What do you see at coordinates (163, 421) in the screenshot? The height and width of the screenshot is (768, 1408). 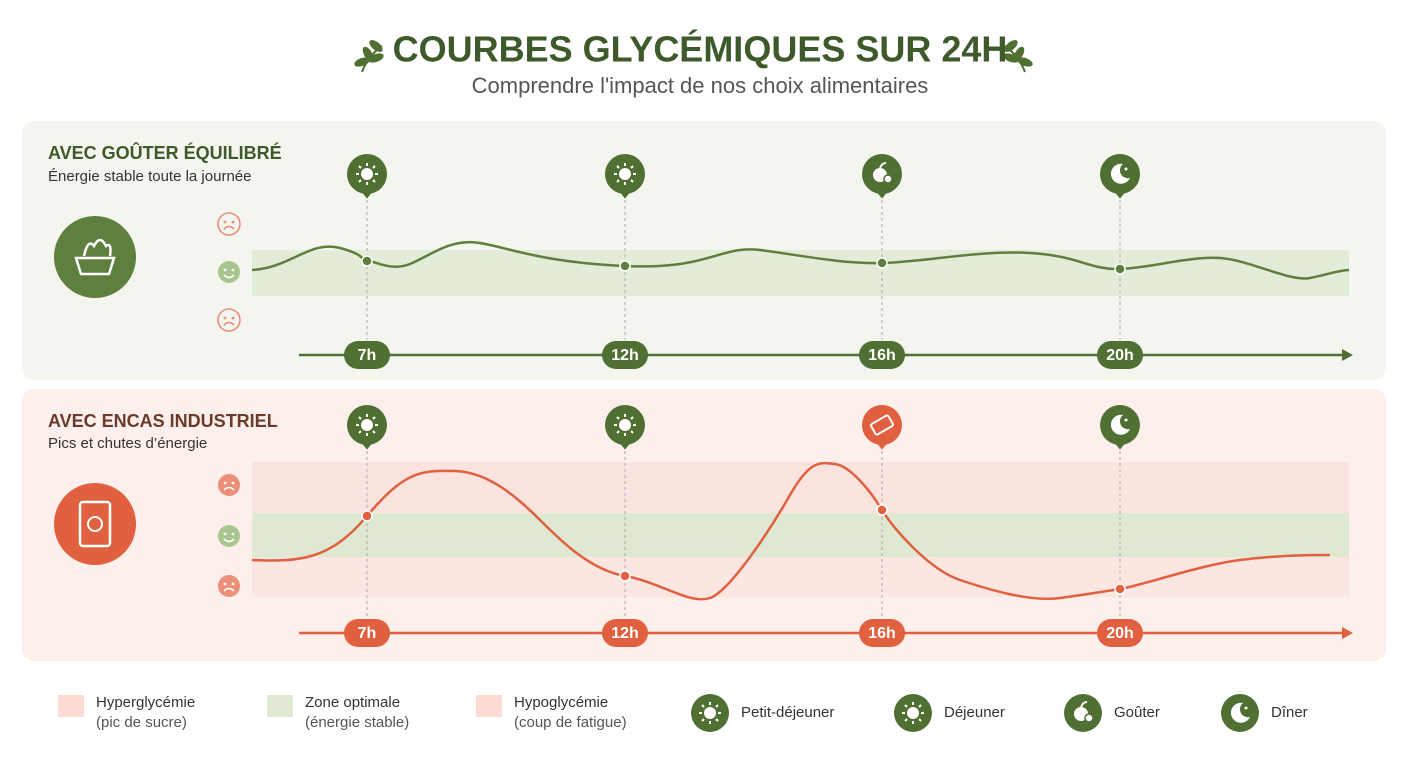 I see `panel-title: AVEC ENCAS INDUSTRIEL` at bounding box center [163, 421].